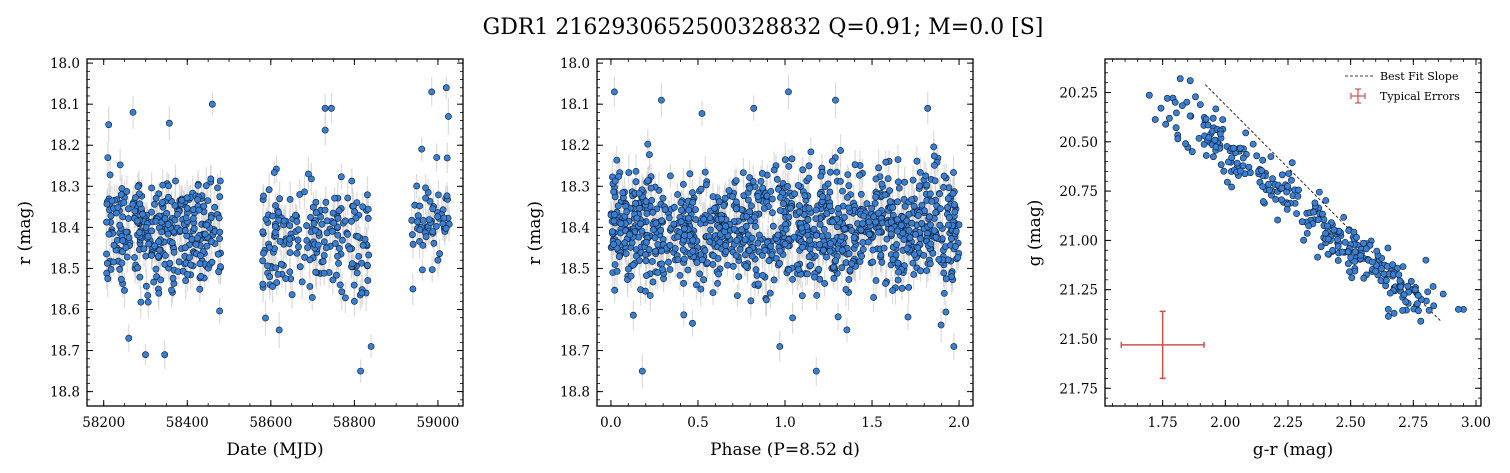  What do you see at coordinates (103, 423) in the screenshot?
I see `x-tick-label: 58200` at bounding box center [103, 423].